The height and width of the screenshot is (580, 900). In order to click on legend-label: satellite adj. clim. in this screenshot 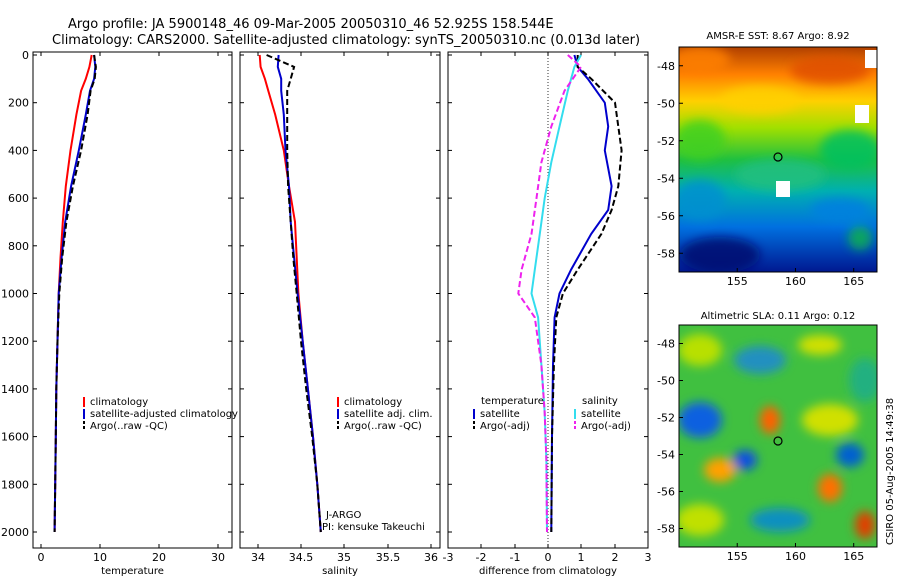, I will do `click(388, 414)`.